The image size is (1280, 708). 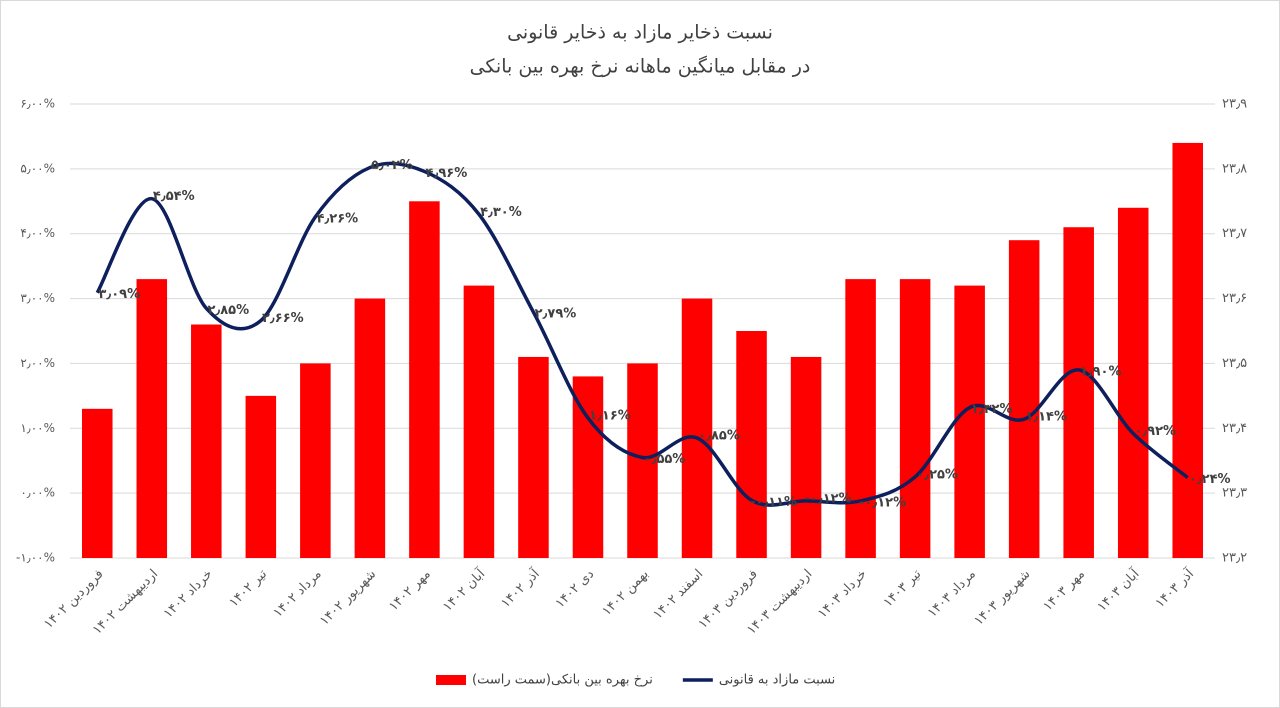 I want to click on y2-tick-label: ۲۳٫۸, so click(x=1234, y=168).